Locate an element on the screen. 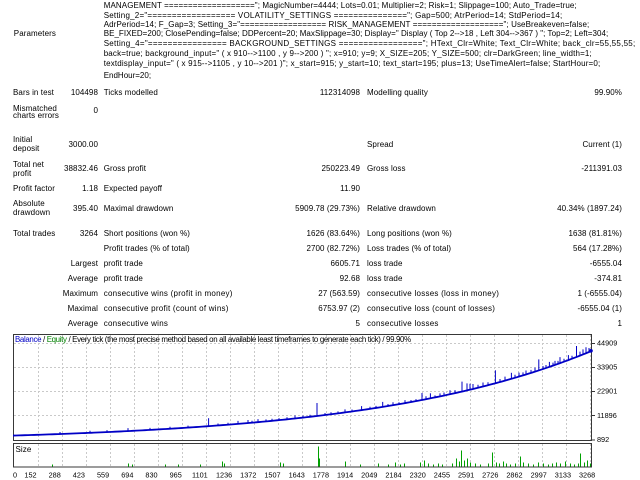  svg-text: 2726 is located at coordinates (490, 474).